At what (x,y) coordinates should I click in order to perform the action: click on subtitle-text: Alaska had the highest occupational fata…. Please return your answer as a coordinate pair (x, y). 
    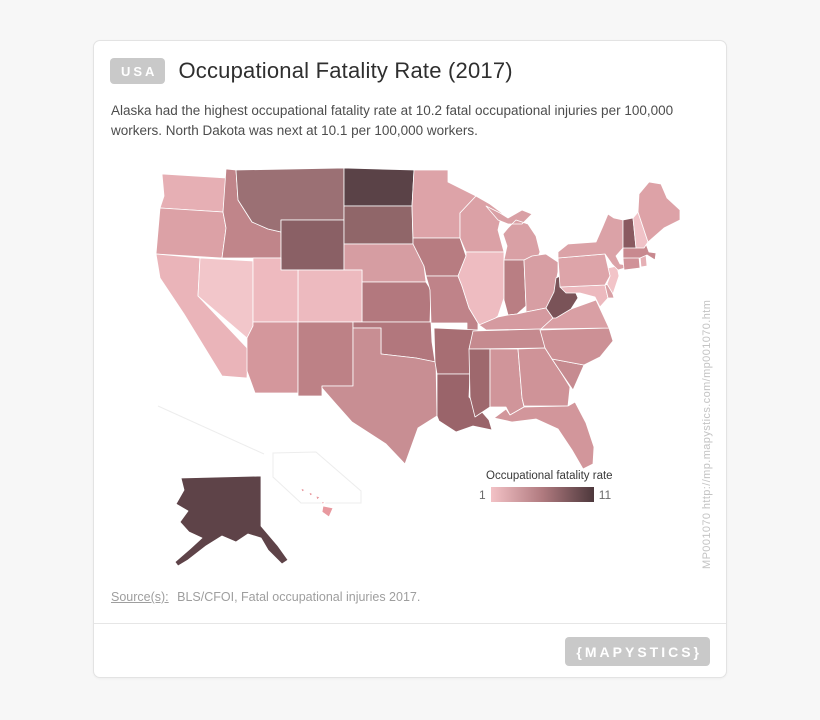
    Looking at the image, I should click on (392, 120).